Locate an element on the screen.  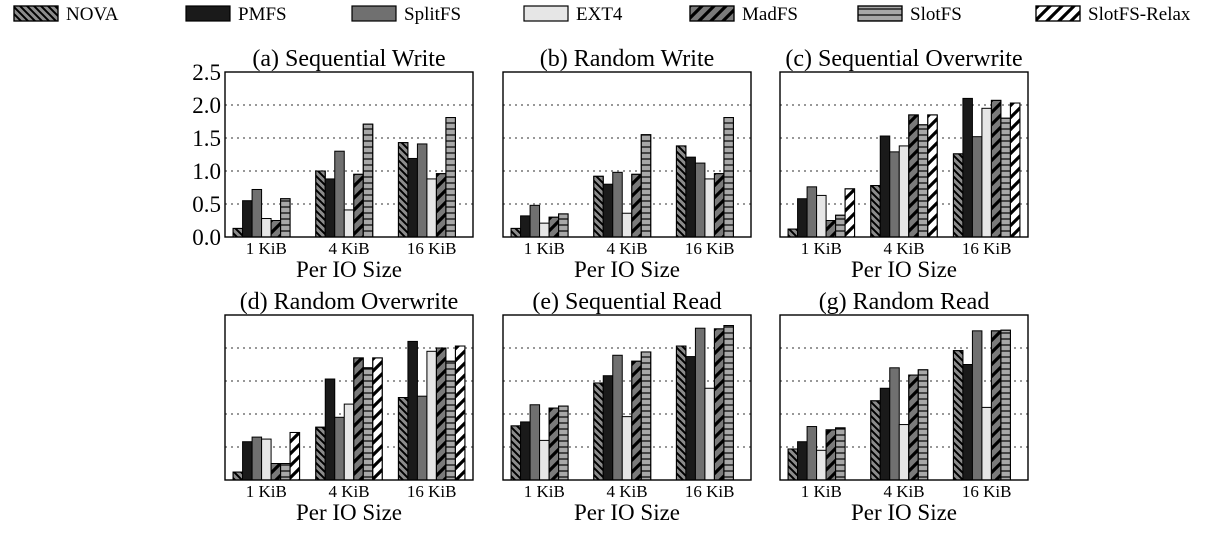
legend-label-madfs: MadFS is located at coordinates (770, 14).